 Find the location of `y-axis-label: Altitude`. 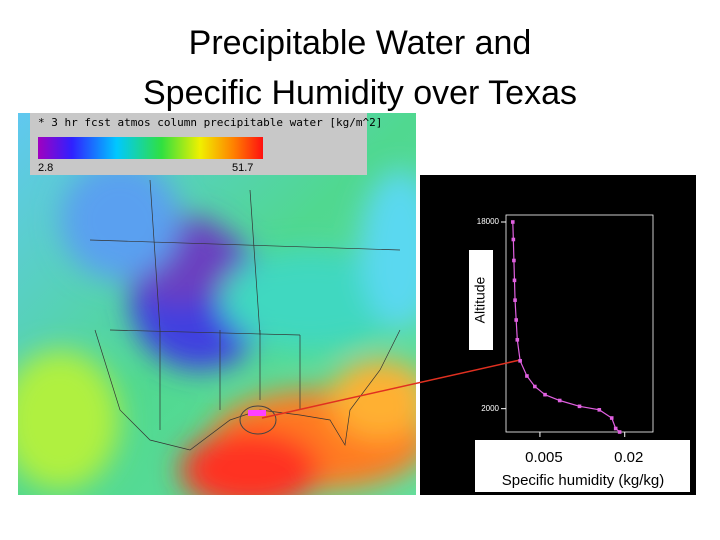

y-axis-label: Altitude is located at coordinates (480, 299).